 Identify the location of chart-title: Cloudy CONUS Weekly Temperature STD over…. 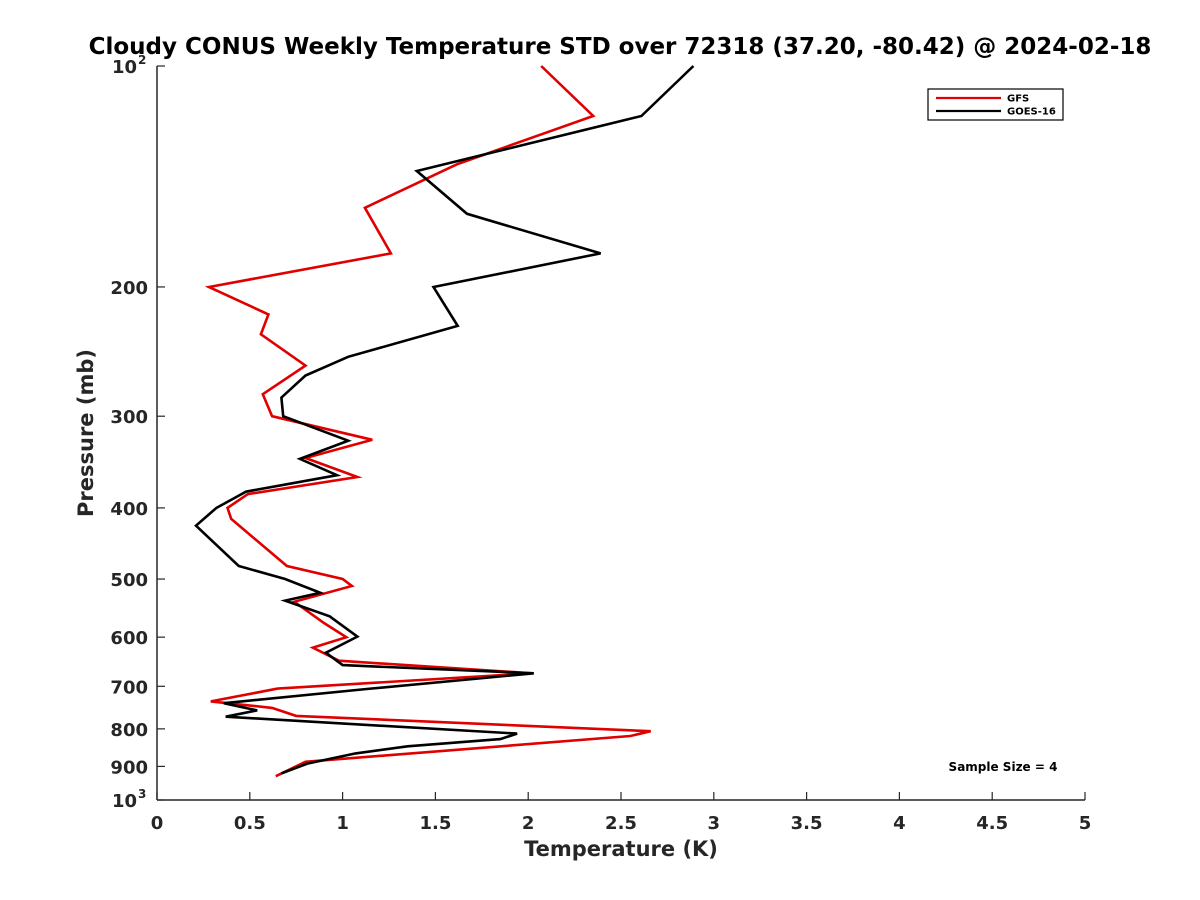
(620, 47).